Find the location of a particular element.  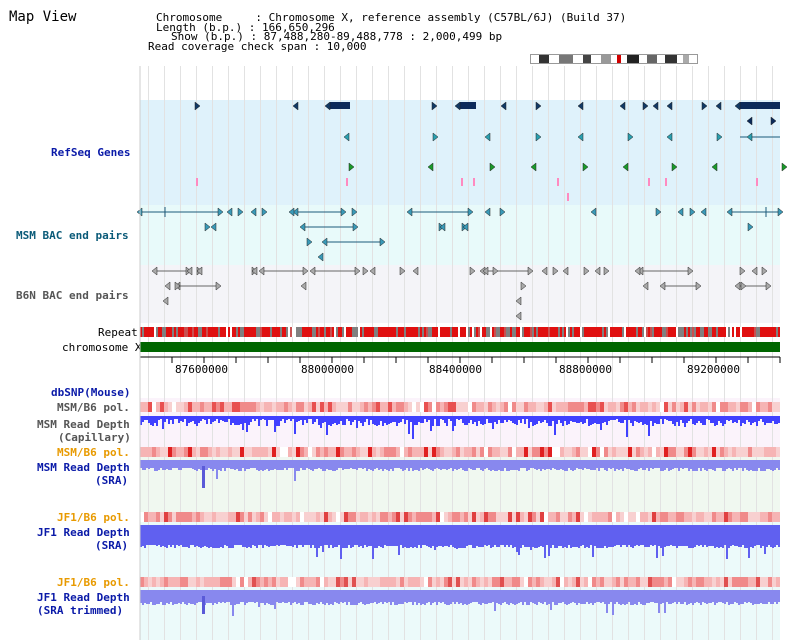

track-label-jf1-depth-sra: JF1 Read Depth is located at coordinates (83, 532).